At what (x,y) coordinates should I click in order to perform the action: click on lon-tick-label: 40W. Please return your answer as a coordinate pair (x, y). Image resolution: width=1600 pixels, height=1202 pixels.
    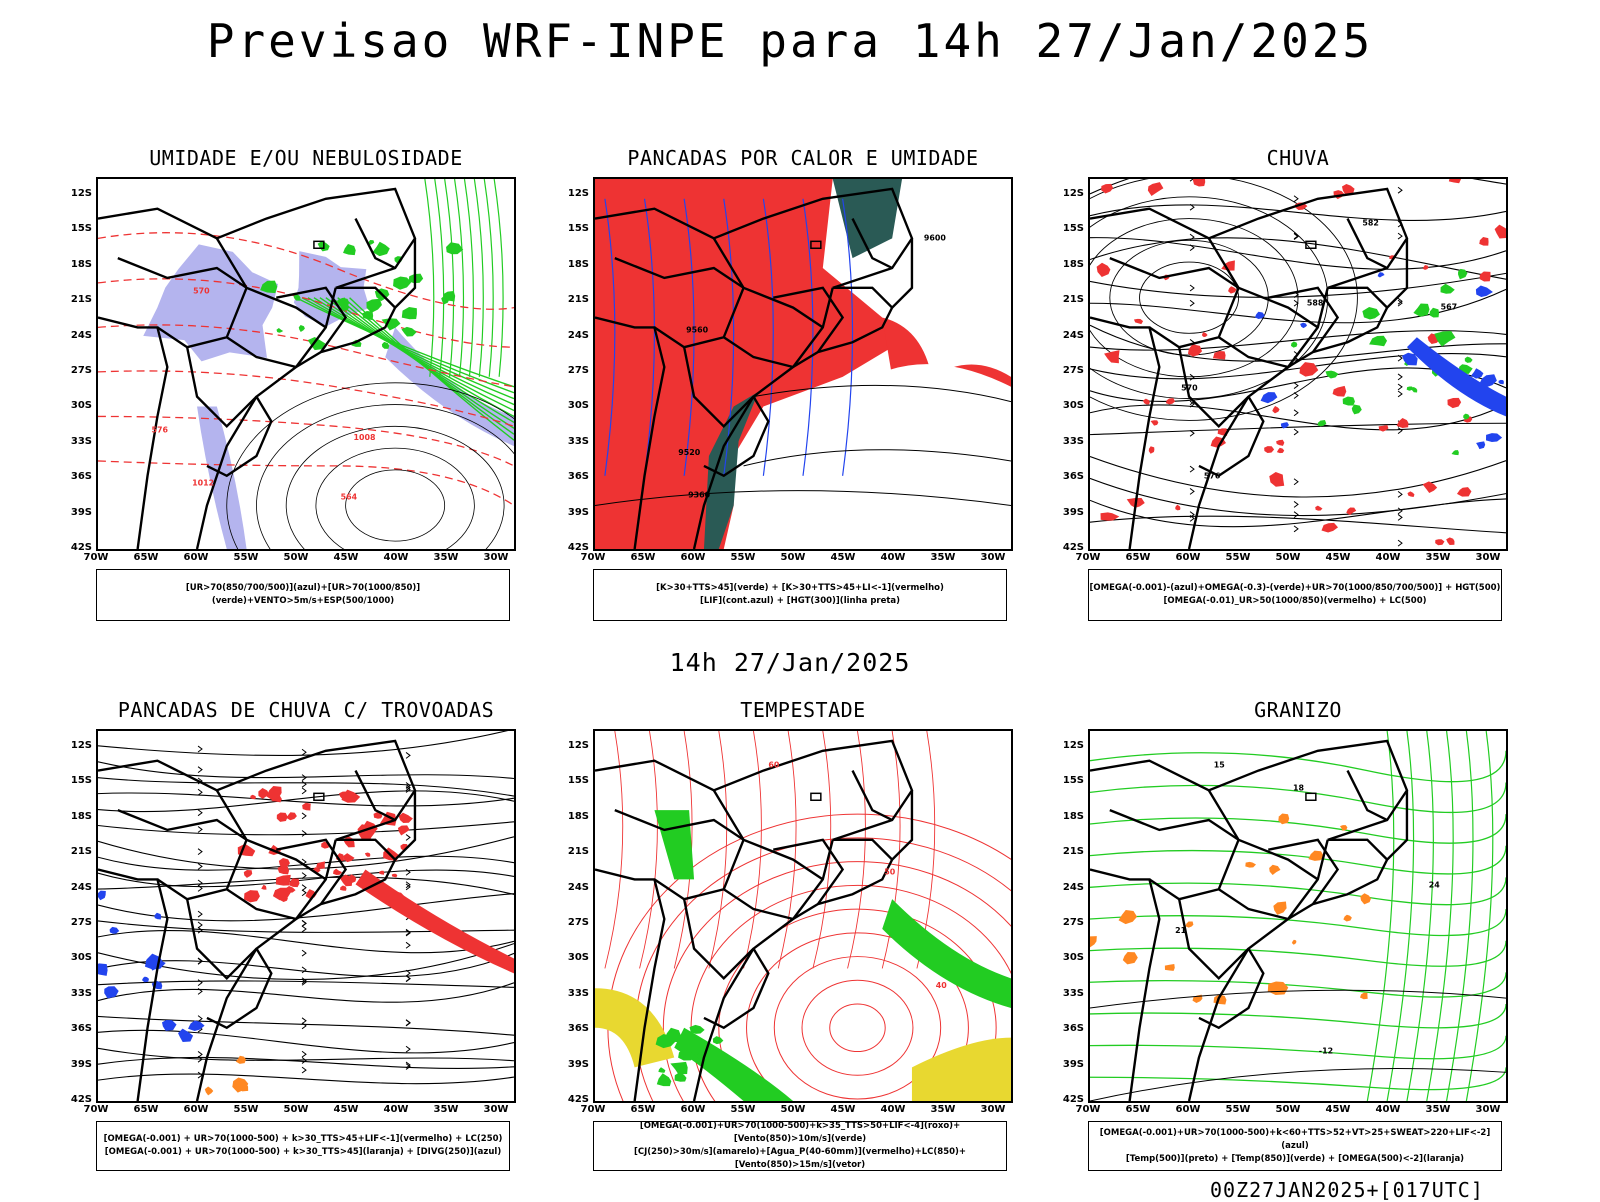
    Looking at the image, I should click on (893, 1109).